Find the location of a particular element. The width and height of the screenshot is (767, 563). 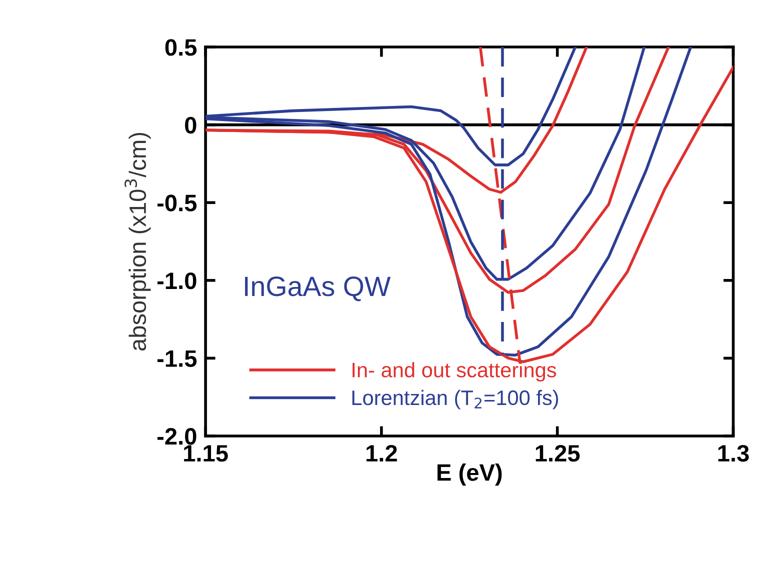

x-tick-label: 1.3 is located at coordinates (733, 453).